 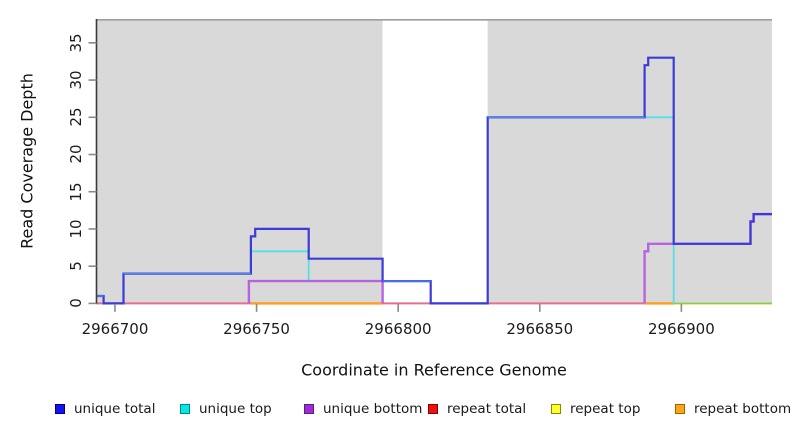 What do you see at coordinates (540, 329) in the screenshot?
I see `x-tick-label: 2966850` at bounding box center [540, 329].